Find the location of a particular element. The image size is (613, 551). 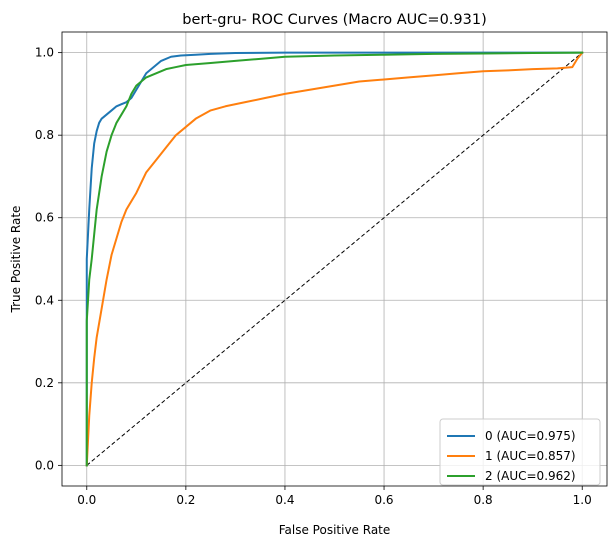

x-tick-label: 0.8 is located at coordinates (483, 500).